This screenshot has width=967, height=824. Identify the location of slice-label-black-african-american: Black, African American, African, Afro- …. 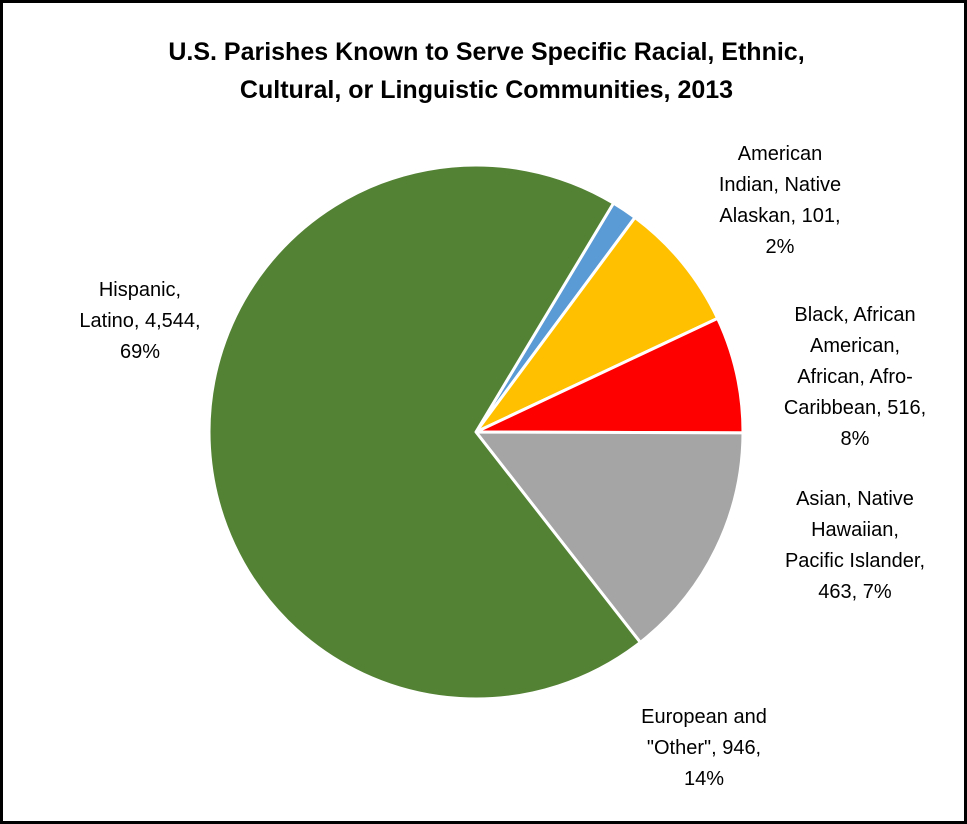
(855, 377).